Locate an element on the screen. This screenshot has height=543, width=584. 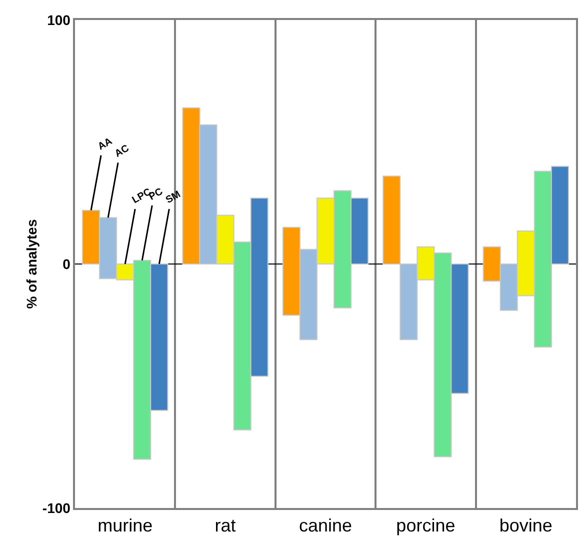
text: AA is located at coordinates (105, 144).